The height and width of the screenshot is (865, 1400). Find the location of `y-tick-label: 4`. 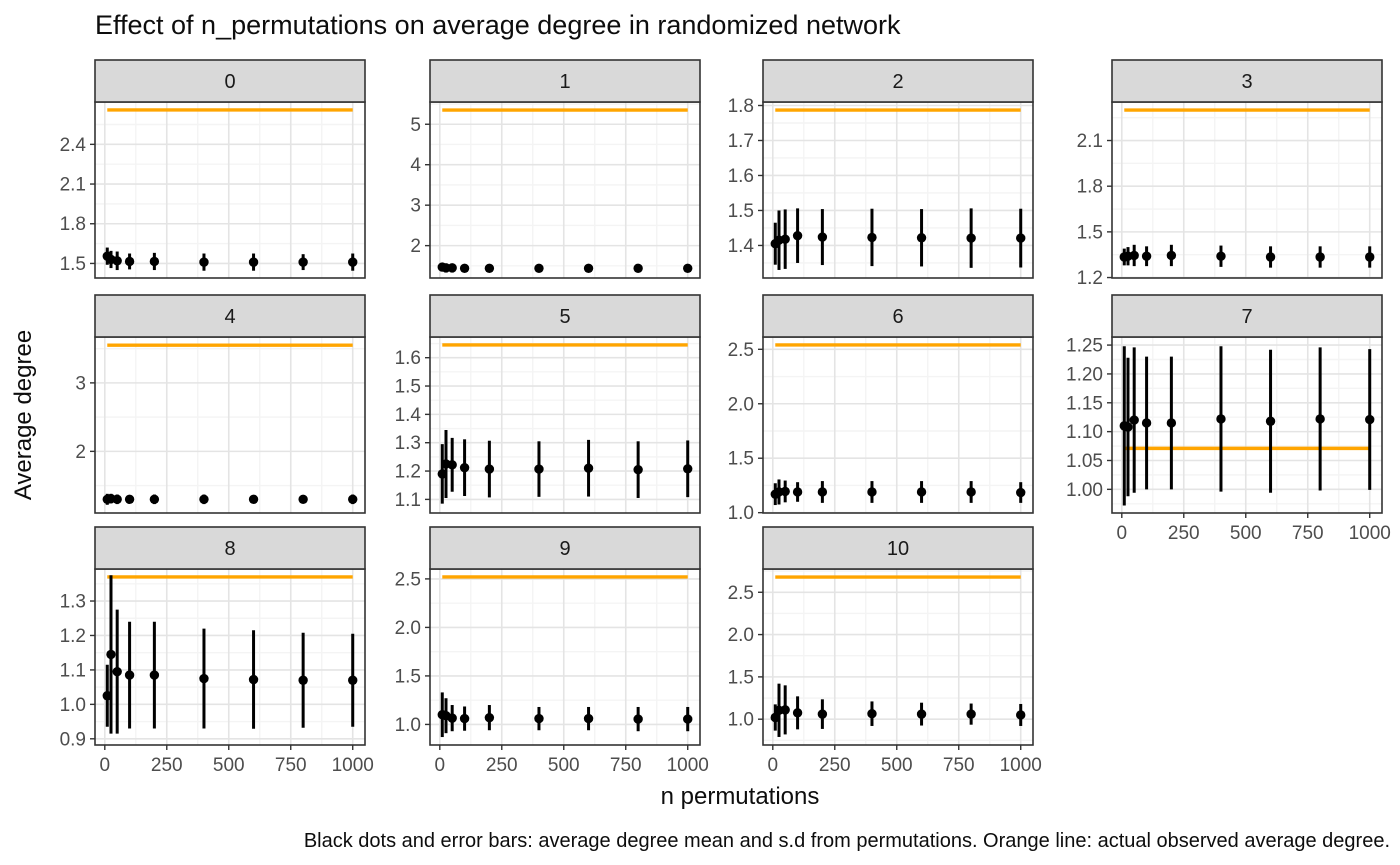

y-tick-label: 4 is located at coordinates (415, 165).